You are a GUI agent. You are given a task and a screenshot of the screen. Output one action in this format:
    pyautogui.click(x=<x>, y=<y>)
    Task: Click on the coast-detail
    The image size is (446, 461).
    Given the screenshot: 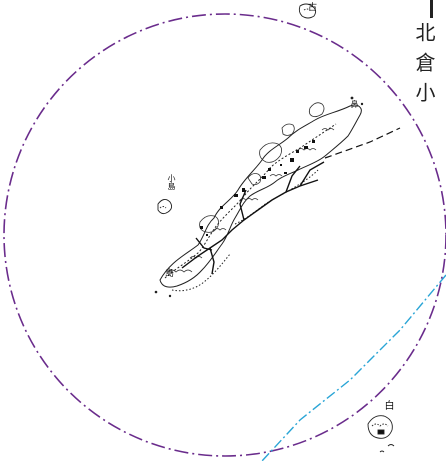 What is the action you would take?
    pyautogui.click(x=251, y=187)
    